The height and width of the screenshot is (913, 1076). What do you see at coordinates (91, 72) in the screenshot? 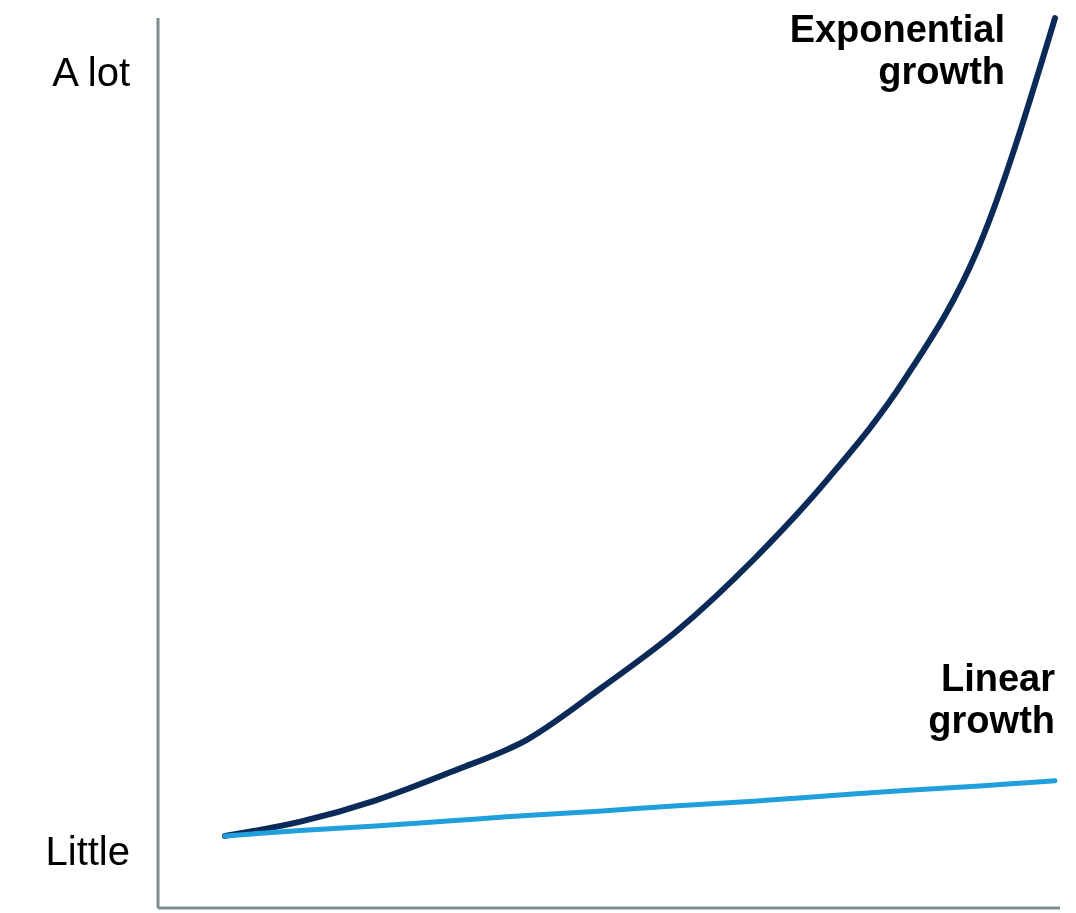
I see `text: A lot` at bounding box center [91, 72].